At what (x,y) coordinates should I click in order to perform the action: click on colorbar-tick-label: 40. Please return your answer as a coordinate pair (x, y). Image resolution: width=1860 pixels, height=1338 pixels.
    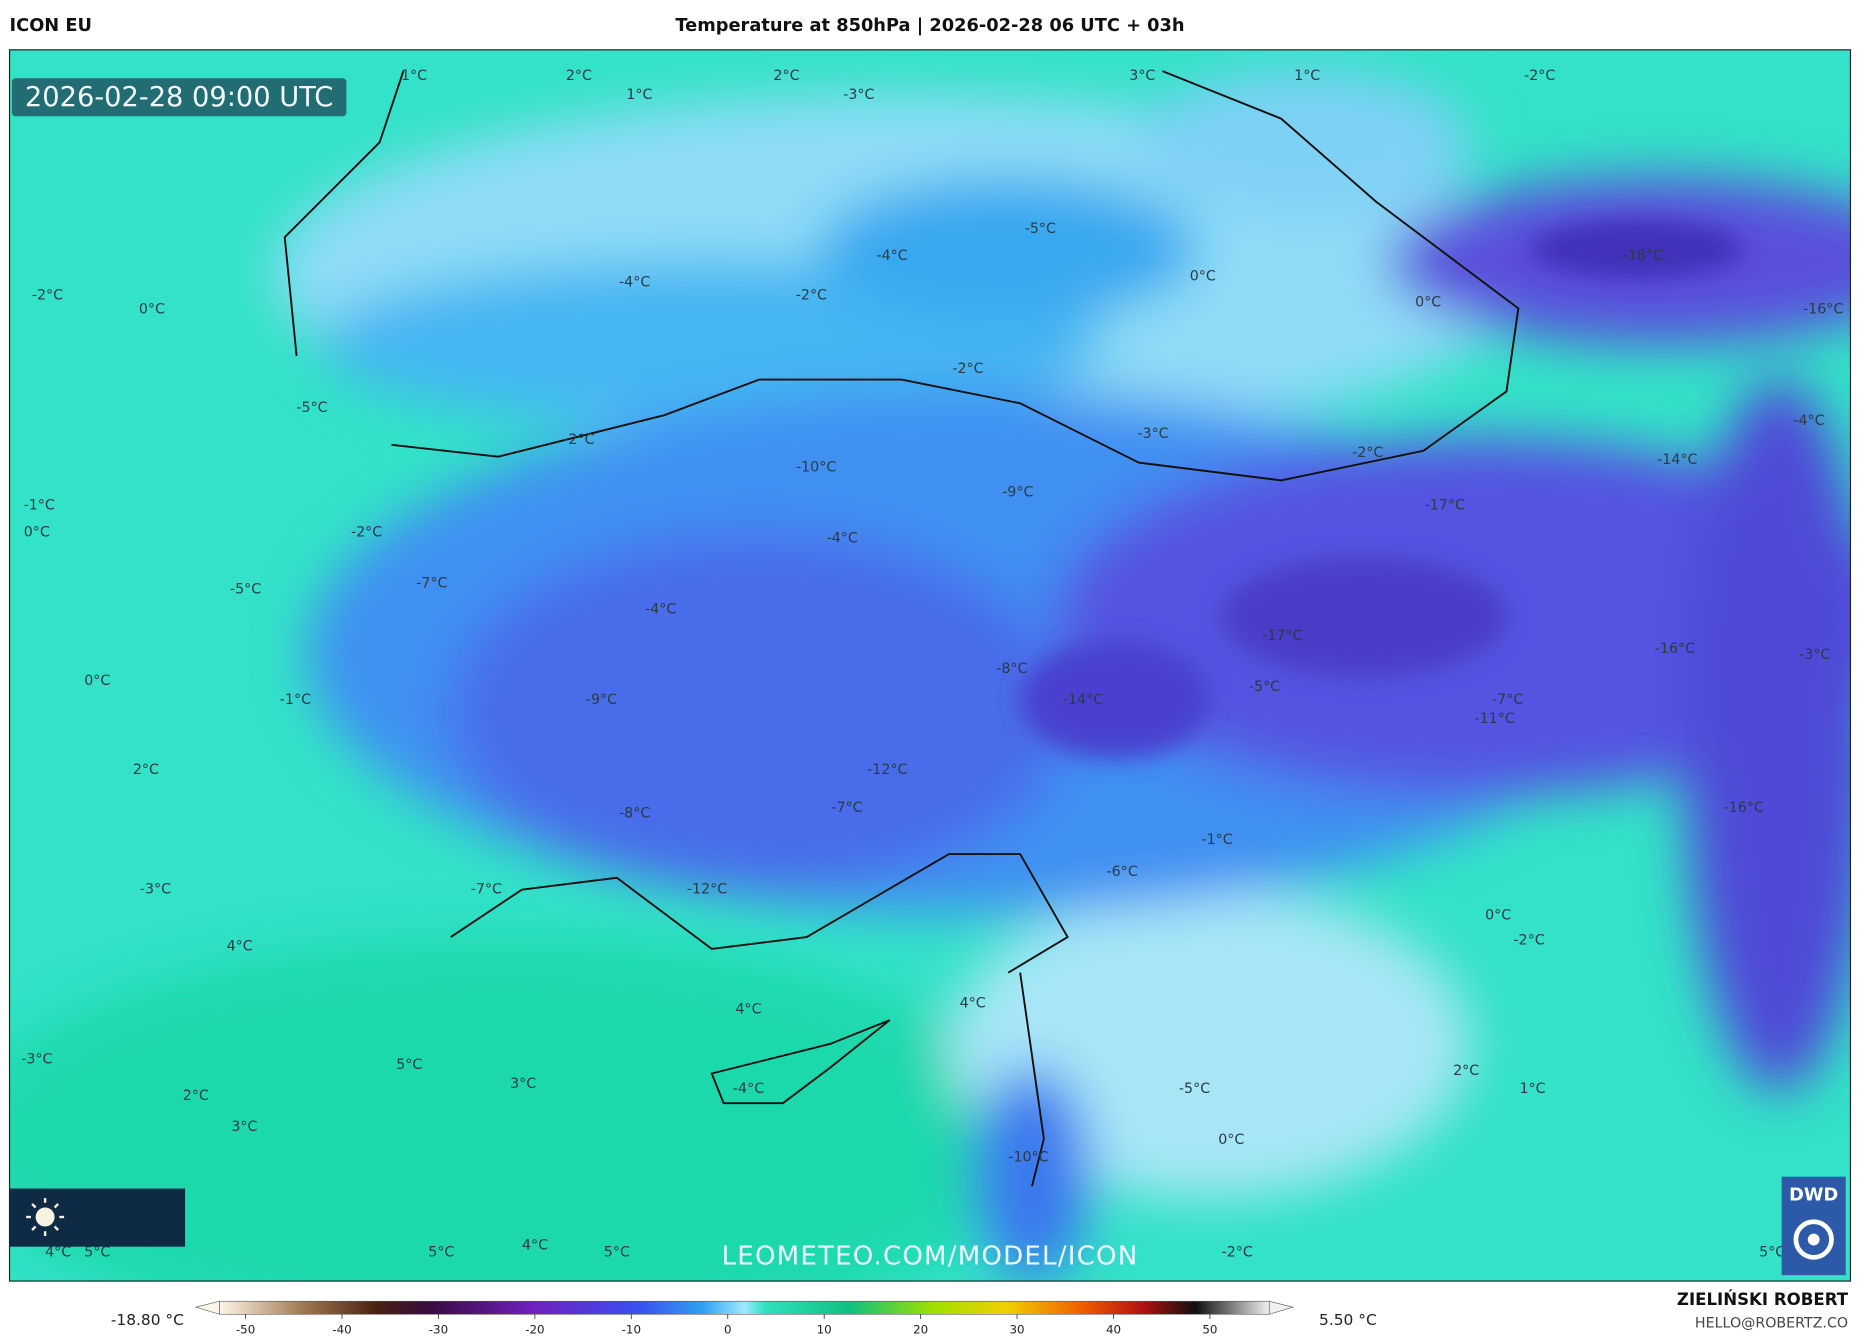
    Looking at the image, I should click on (1113, 1329).